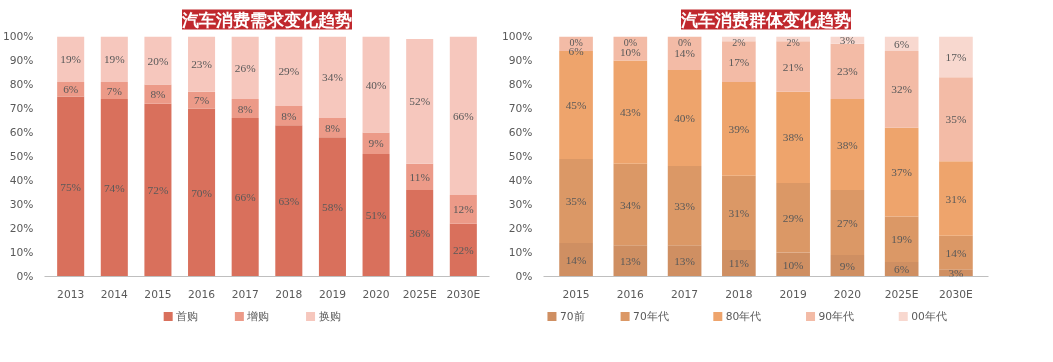 The image size is (1053, 362). What do you see at coordinates (847, 265) in the screenshot?
I see `data-label: 9%` at bounding box center [847, 265].